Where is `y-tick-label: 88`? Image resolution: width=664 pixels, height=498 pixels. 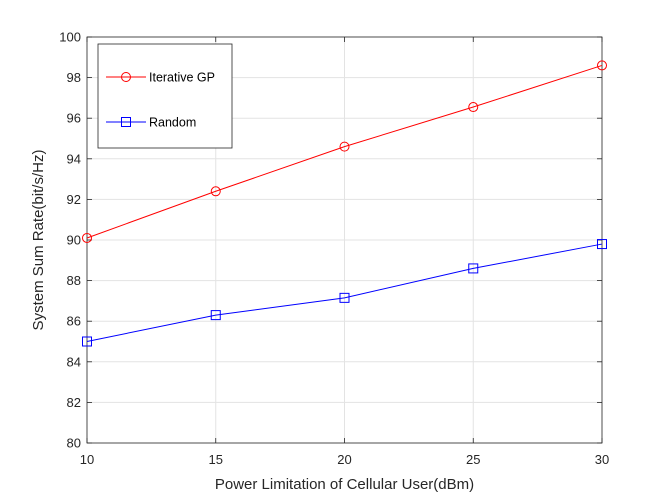 y-tick-label: 88 is located at coordinates (74, 280).